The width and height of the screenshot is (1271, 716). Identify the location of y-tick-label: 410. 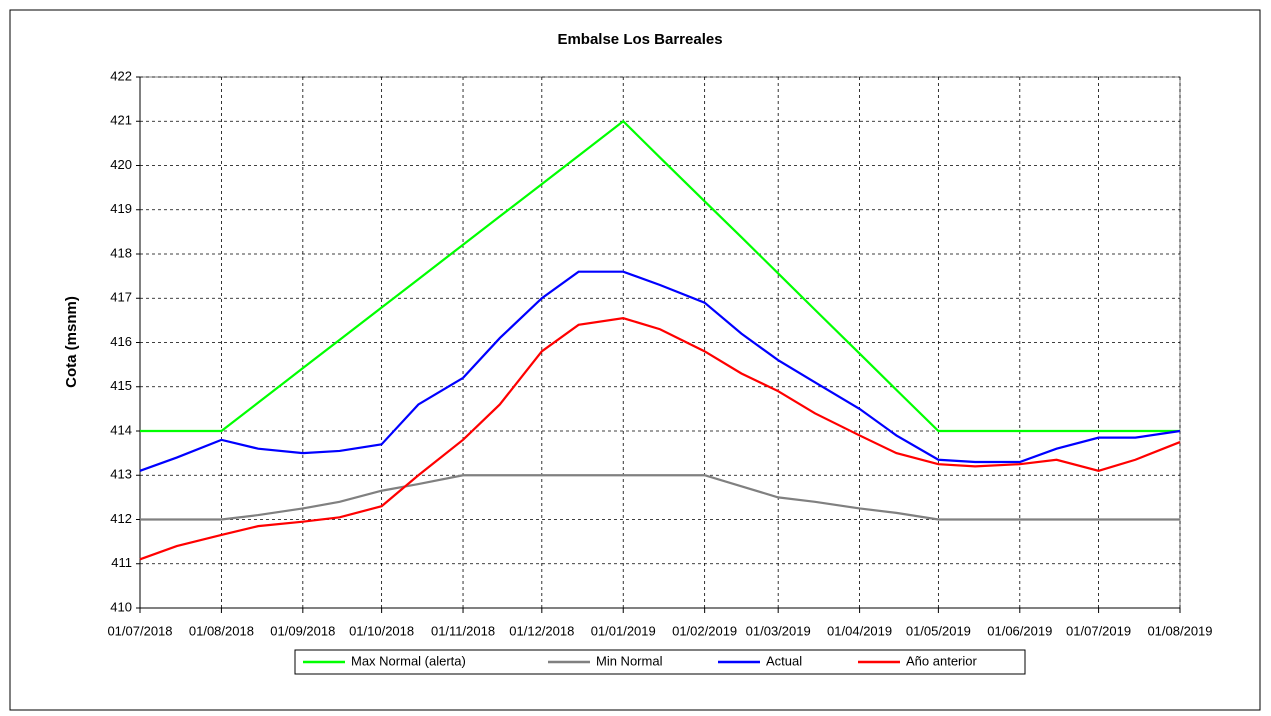
(121, 606).